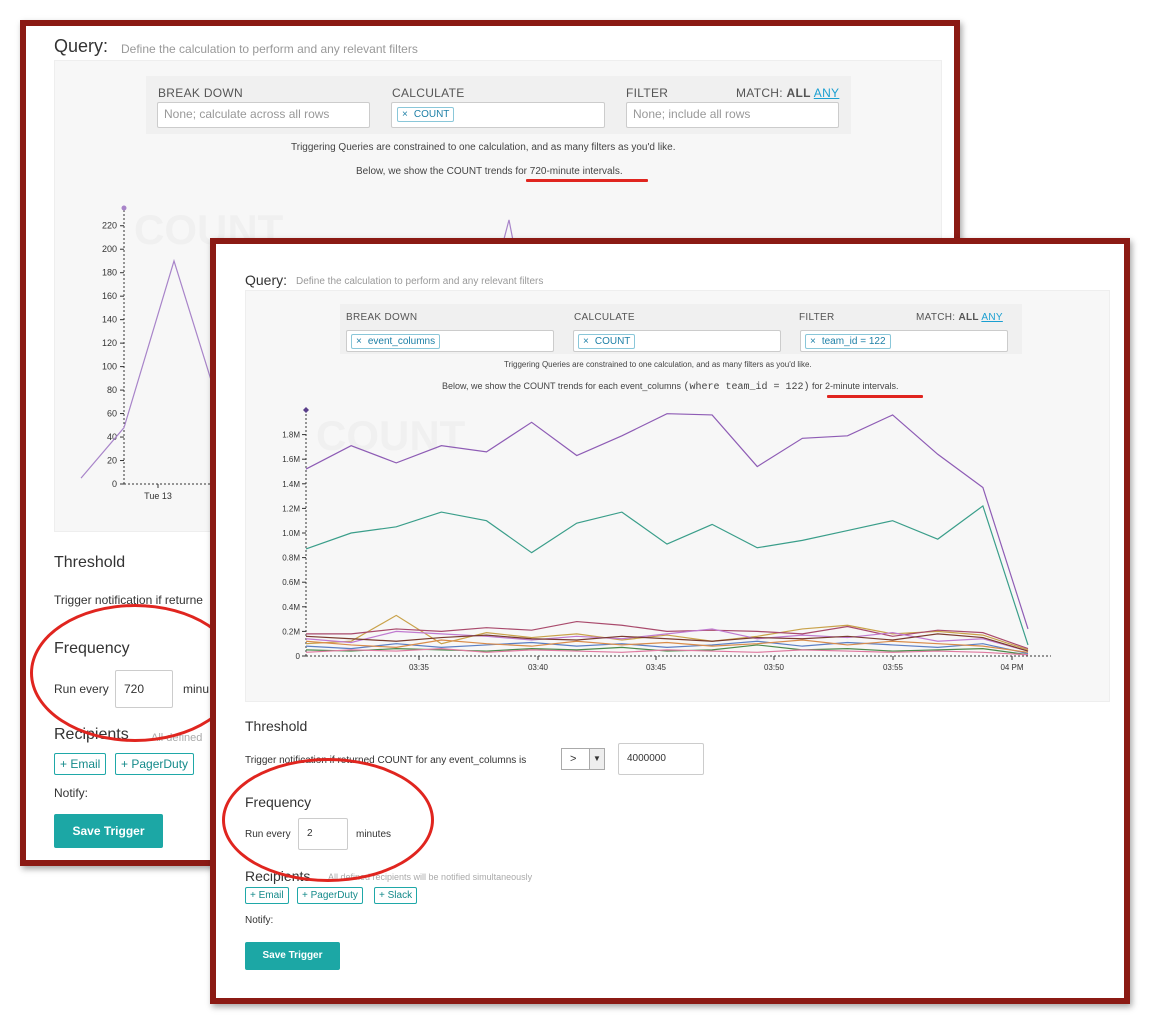 The image size is (1150, 1026). What do you see at coordinates (471, 760) in the screenshot?
I see `threshold-text-b: for any event_columns is` at bounding box center [471, 760].